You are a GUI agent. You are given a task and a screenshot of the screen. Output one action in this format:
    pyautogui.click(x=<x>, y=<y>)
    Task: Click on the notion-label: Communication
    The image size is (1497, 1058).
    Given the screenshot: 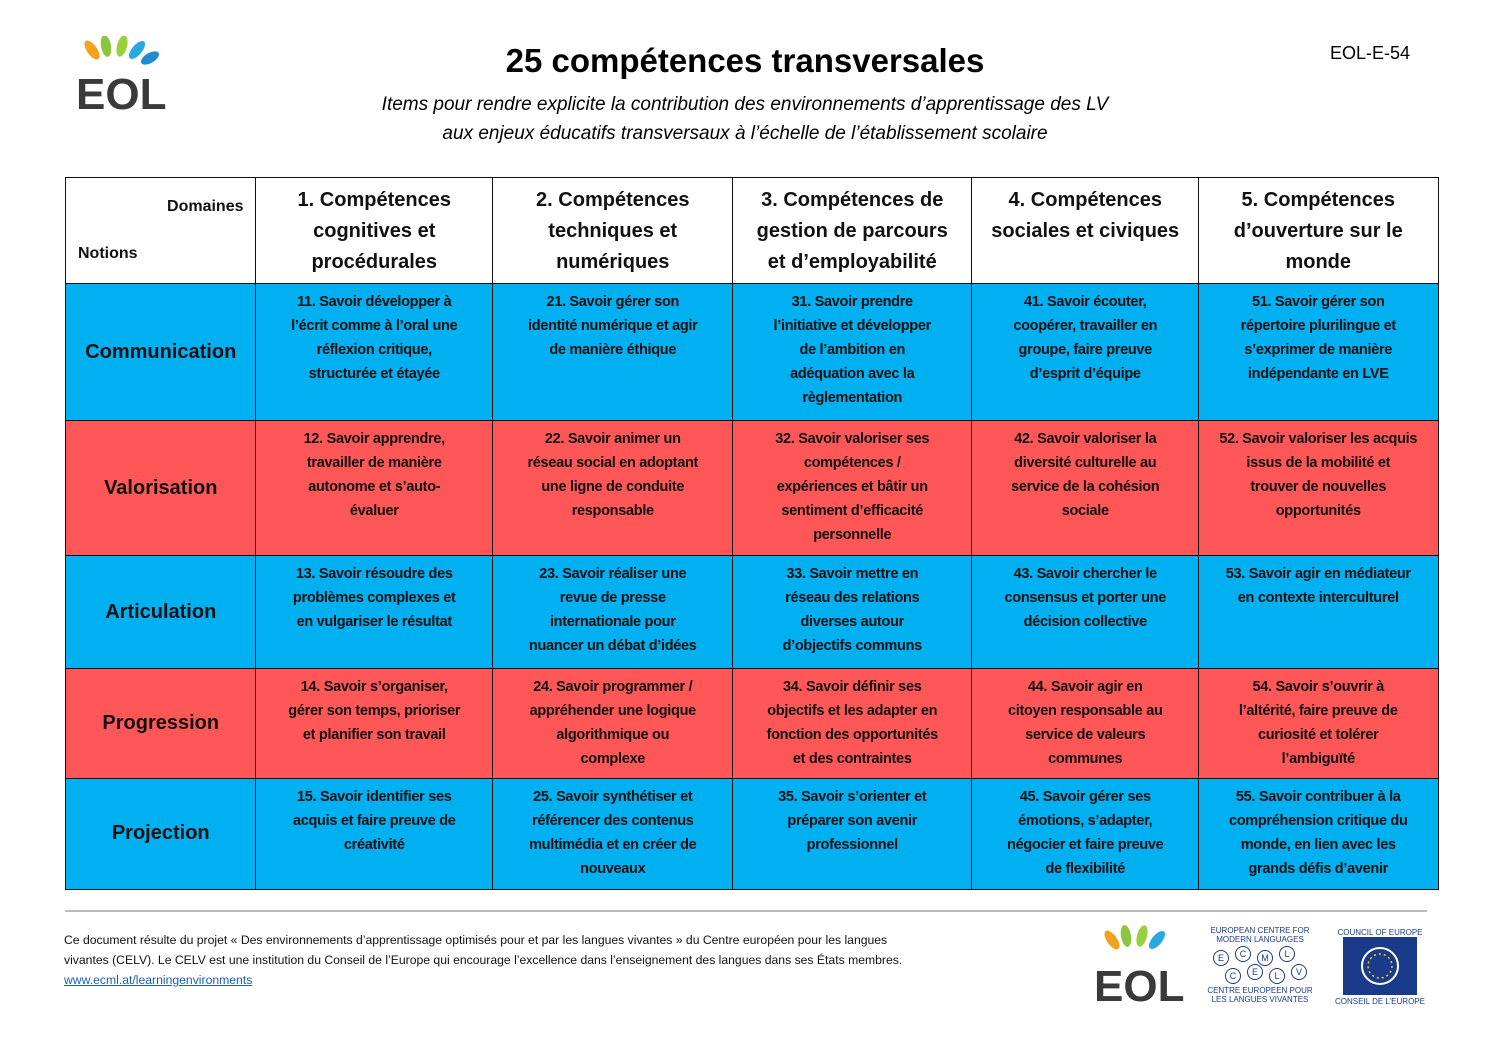 What is the action you would take?
    pyautogui.click(x=161, y=351)
    